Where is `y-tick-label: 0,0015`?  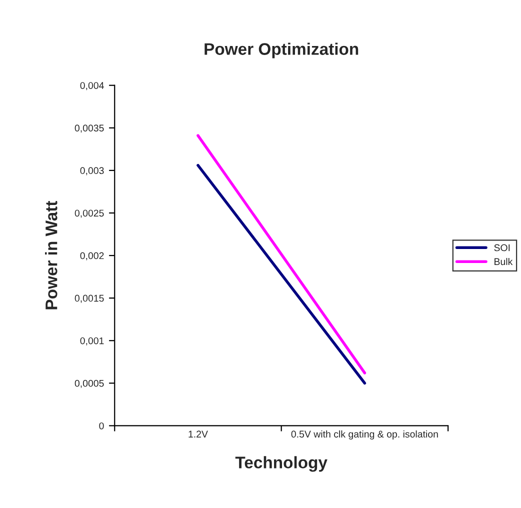 y-tick-label: 0,0015 is located at coordinates (89, 298).